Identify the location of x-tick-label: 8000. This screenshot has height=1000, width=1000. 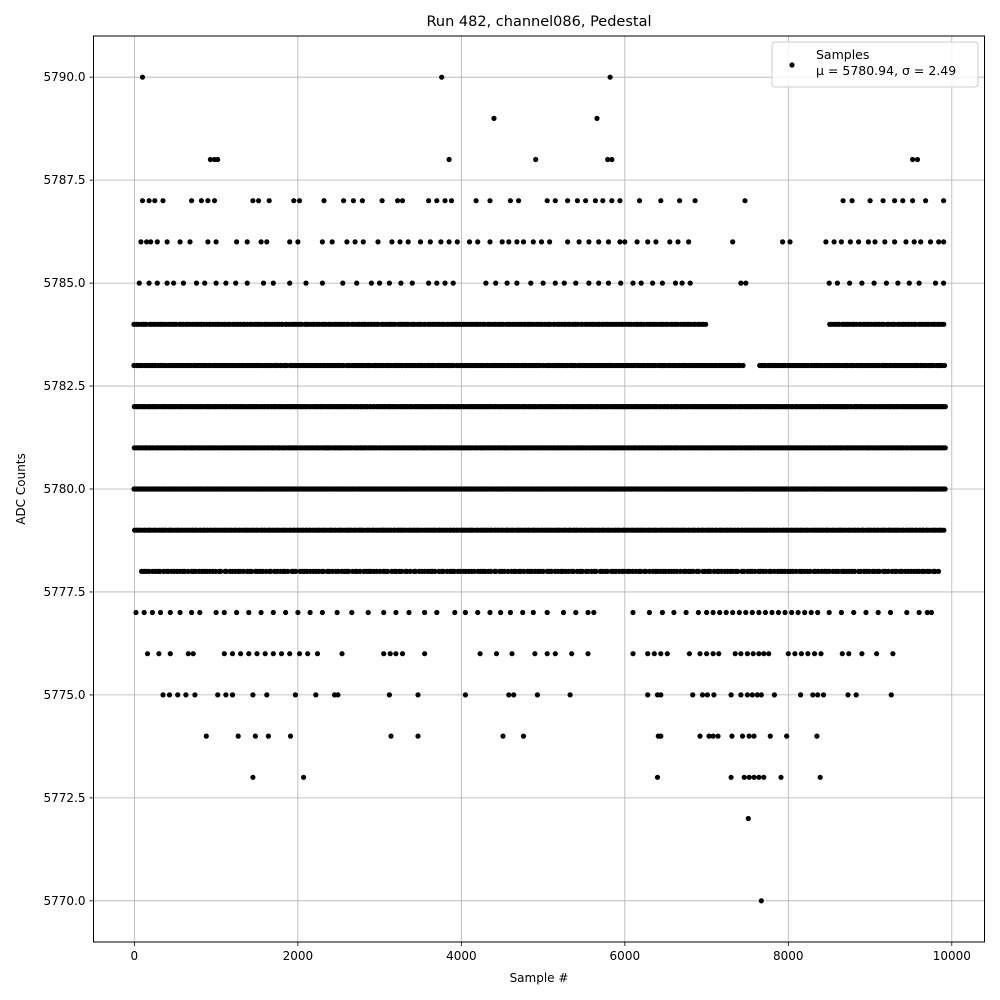
(788, 956).